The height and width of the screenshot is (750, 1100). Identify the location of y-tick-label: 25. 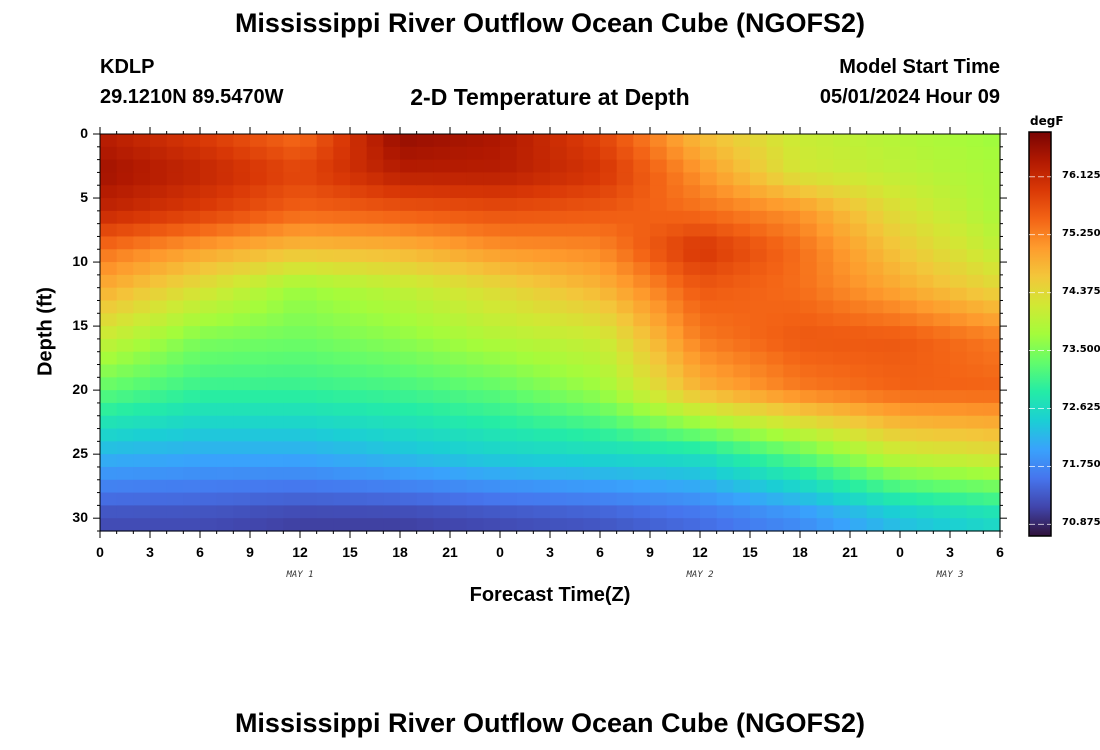
(80, 453).